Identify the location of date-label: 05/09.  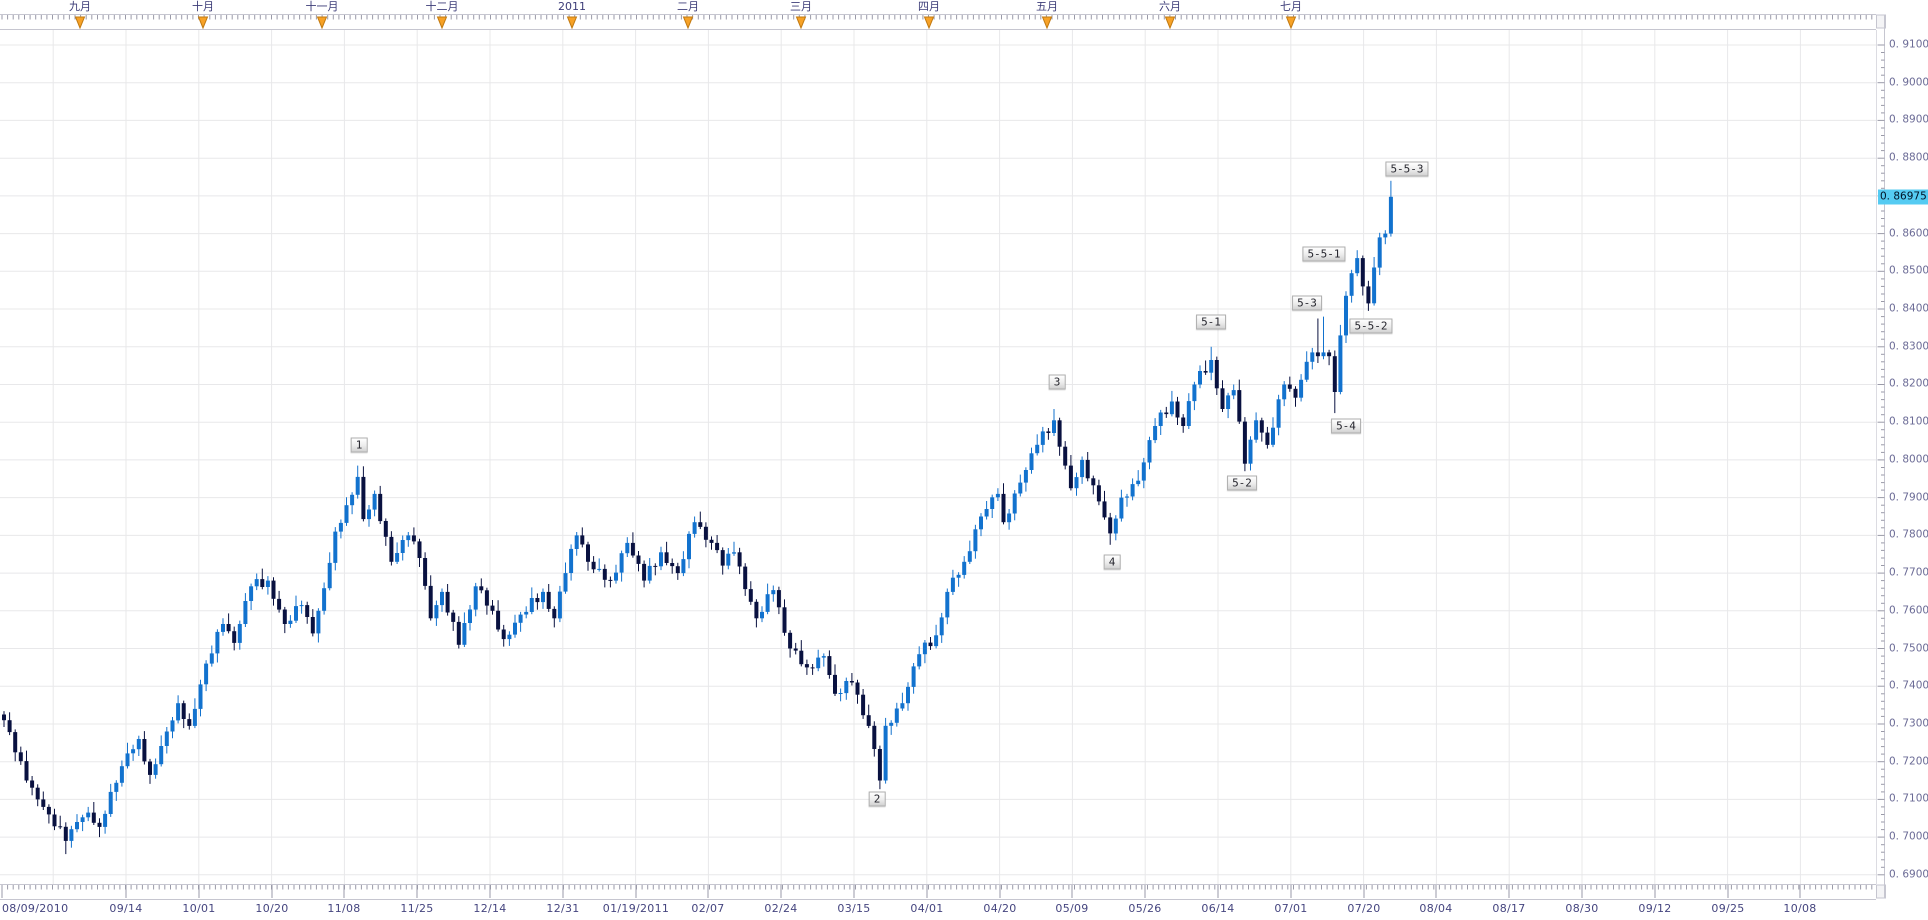
(1072, 908).